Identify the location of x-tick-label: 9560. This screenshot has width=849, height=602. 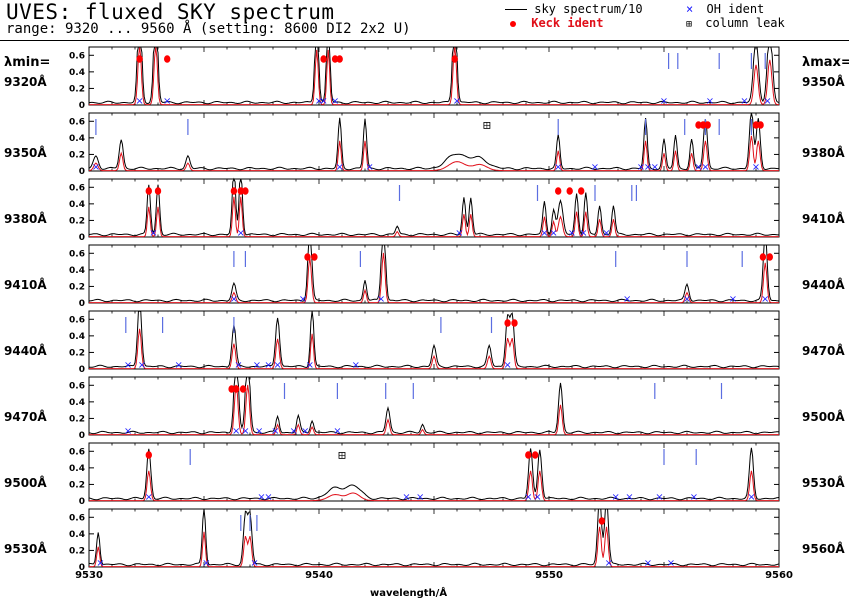
(779, 575).